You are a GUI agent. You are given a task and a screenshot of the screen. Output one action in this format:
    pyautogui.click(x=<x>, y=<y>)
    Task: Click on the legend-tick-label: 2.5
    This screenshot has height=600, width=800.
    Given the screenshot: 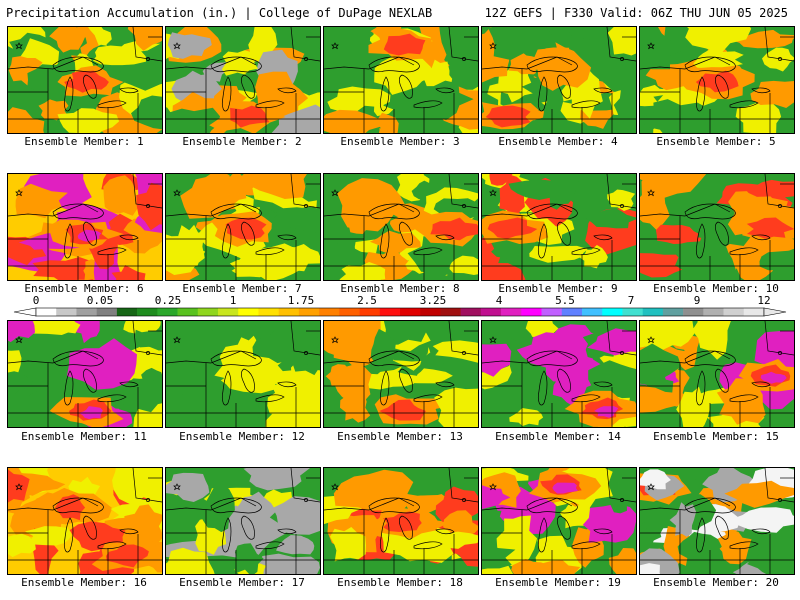 What is the action you would take?
    pyautogui.click(x=367, y=300)
    